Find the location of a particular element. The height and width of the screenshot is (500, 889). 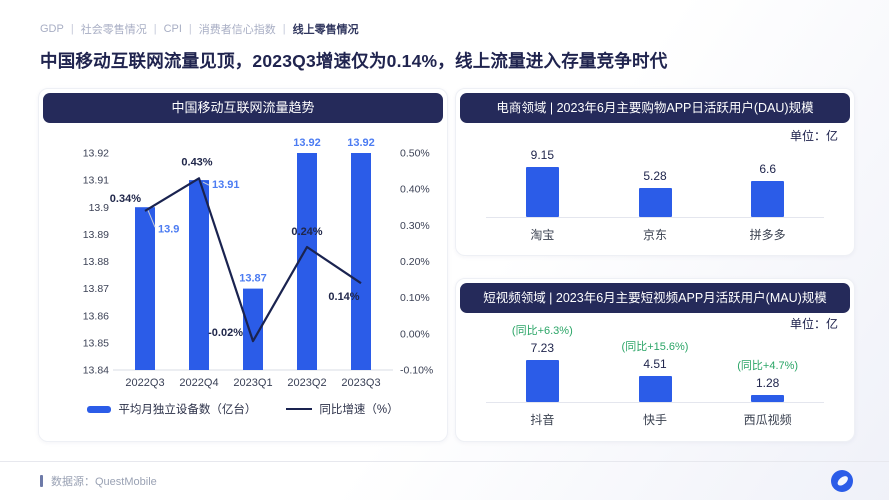

chart-legend: 平均月独立设备数（亿台） 同比增速（%） is located at coordinates (243, 409).